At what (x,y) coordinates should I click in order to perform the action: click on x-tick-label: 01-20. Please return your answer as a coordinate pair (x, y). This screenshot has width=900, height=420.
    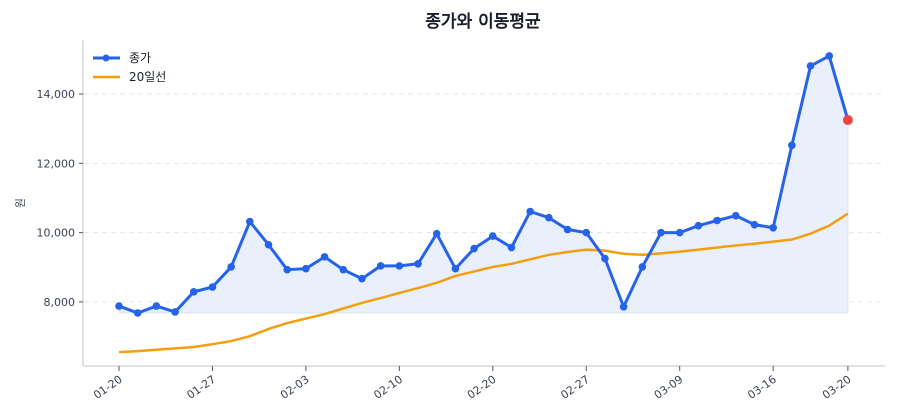
    Looking at the image, I should click on (108, 387).